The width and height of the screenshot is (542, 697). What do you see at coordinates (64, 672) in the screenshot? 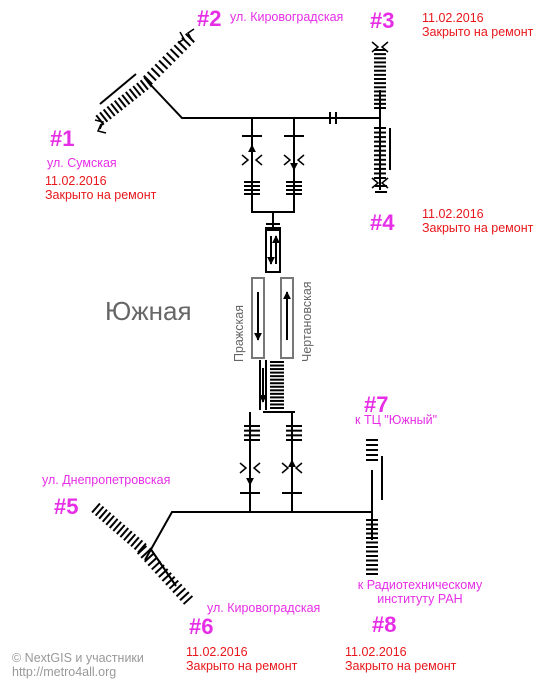
I see `credits-line2: http://metro4all.org` at bounding box center [64, 672].